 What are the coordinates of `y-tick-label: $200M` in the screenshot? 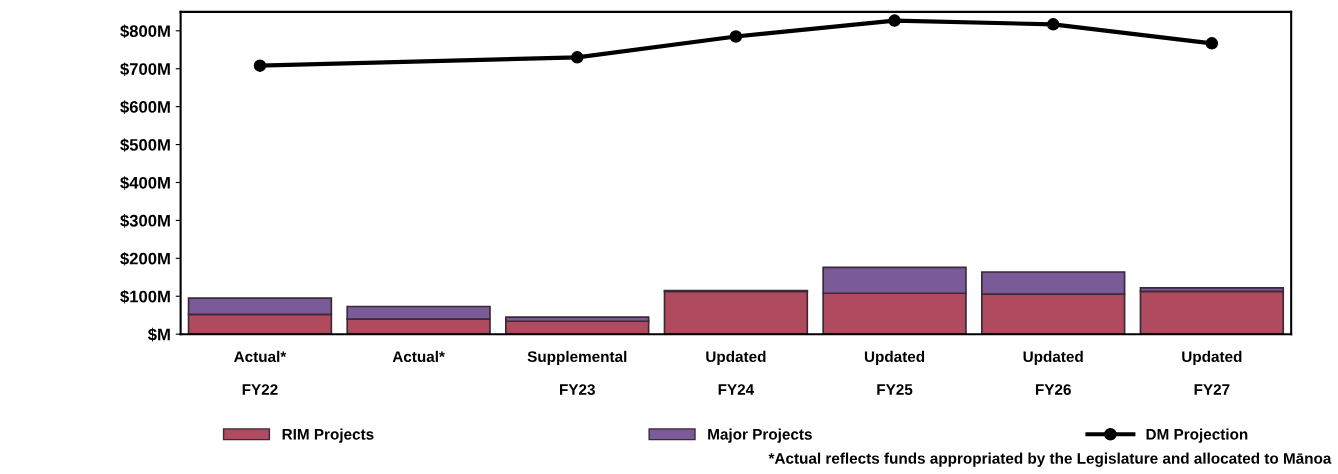 It's located at (145, 259).